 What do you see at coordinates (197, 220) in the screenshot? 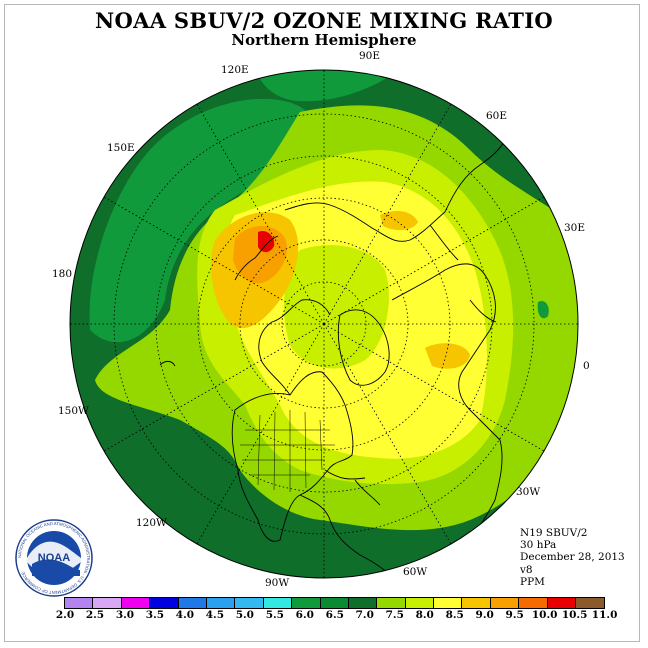
I see `ozone-region-mid-green` at bounding box center [197, 220].